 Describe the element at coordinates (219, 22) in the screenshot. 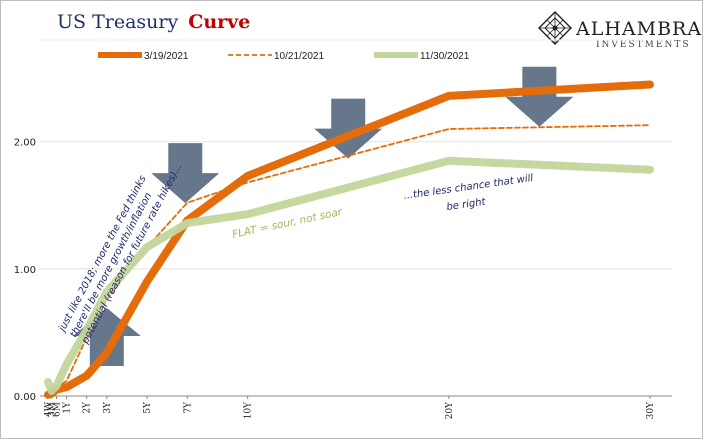

I see `chart-title-accent: Curve` at that location.